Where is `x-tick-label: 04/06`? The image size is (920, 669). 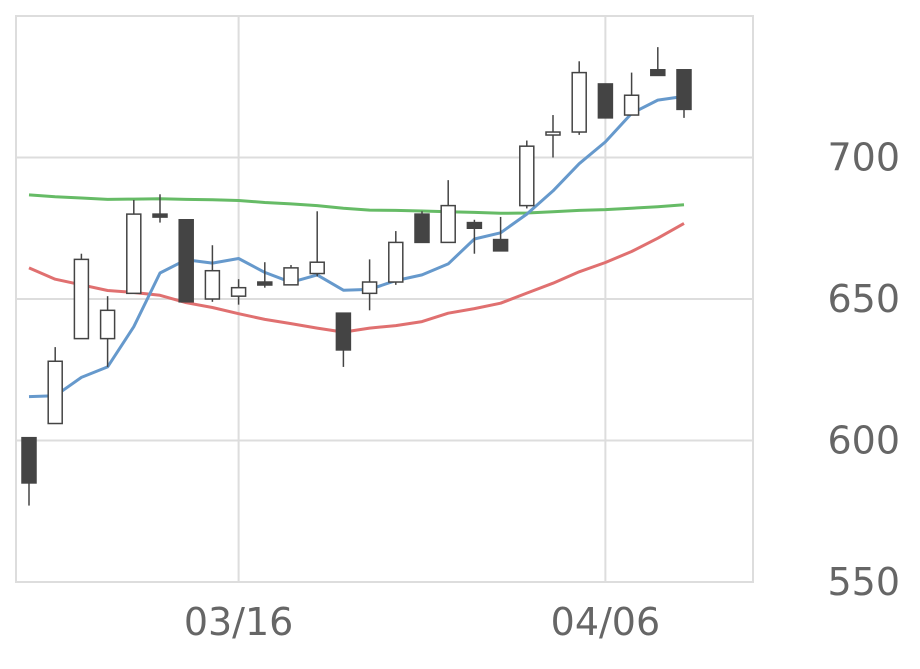
x-tick-label: 04/06 is located at coordinates (606, 622).